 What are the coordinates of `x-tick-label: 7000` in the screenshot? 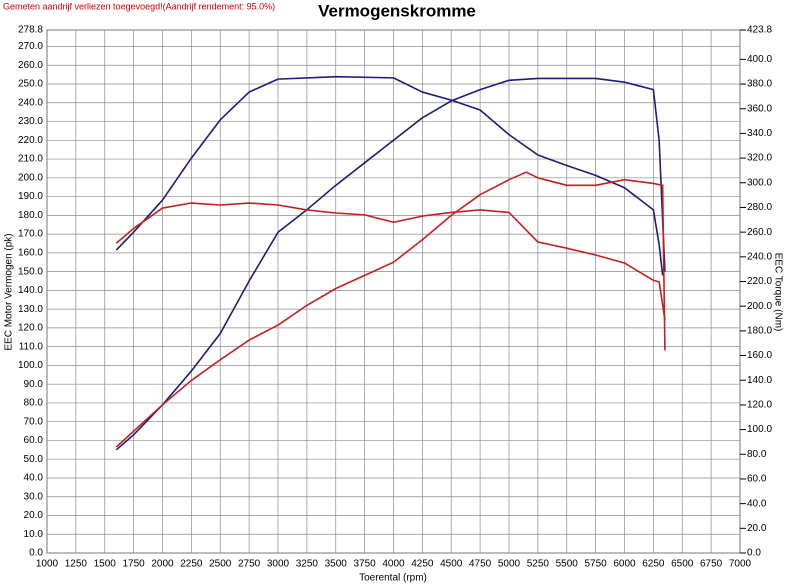 It's located at (740, 564).